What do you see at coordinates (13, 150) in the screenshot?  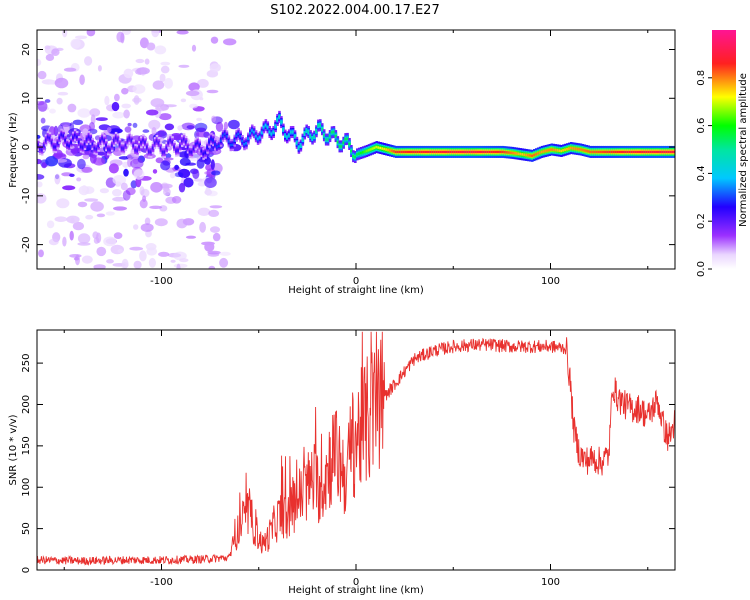 I see `spectrogram-ylabel: Frequency (Hz)` at bounding box center [13, 150].